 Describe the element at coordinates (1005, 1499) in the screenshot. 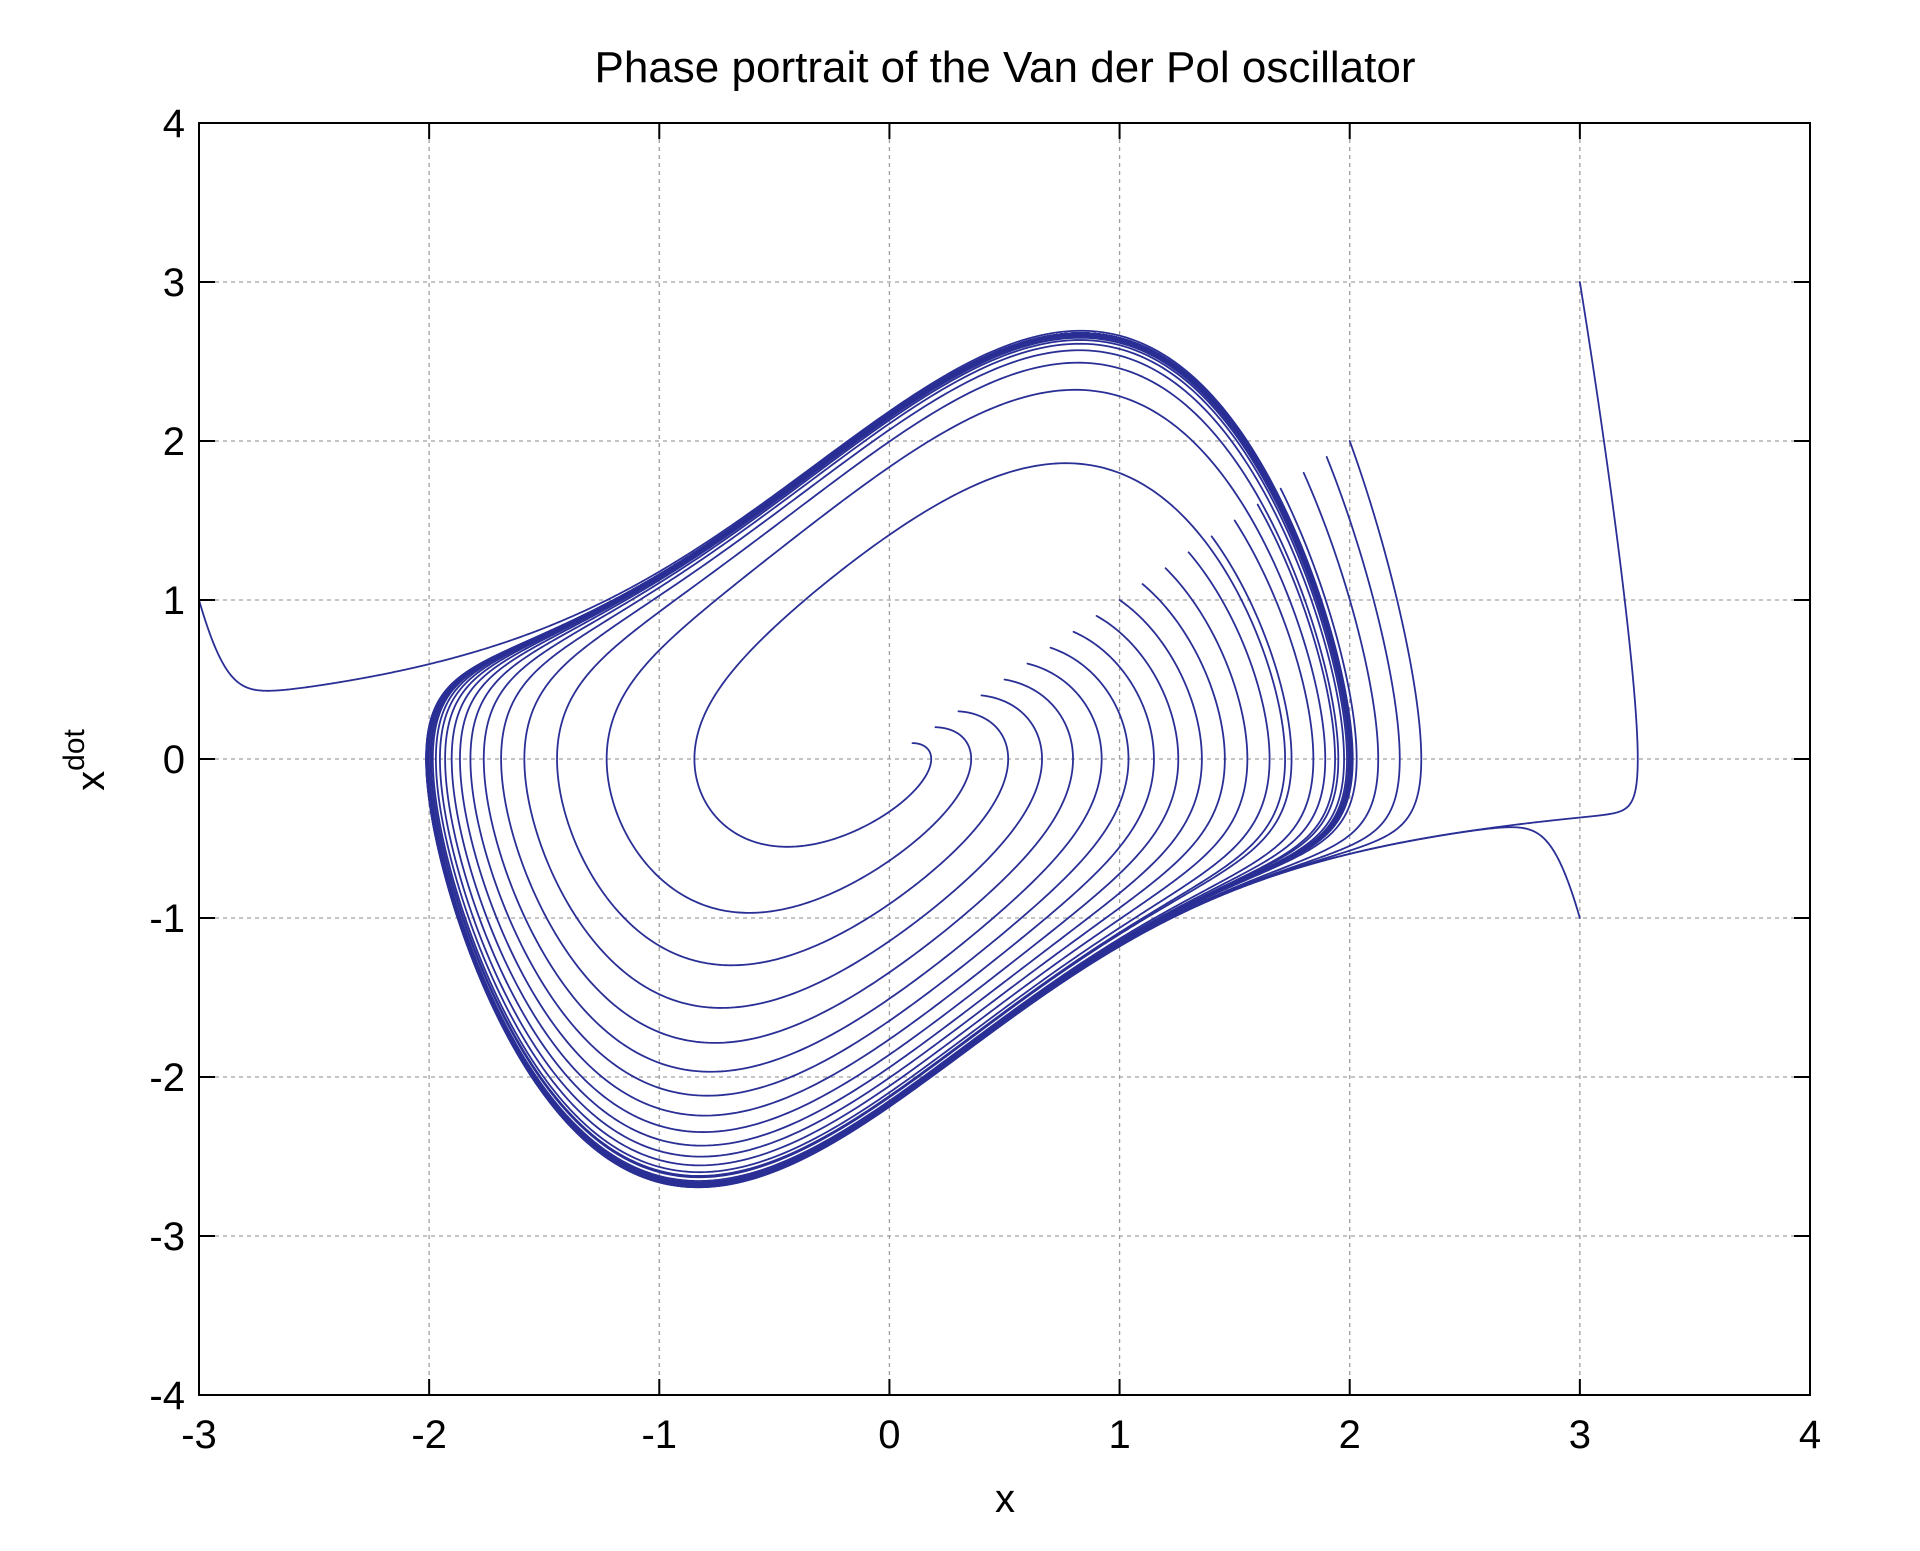

I see `x-axis-label: x` at that location.